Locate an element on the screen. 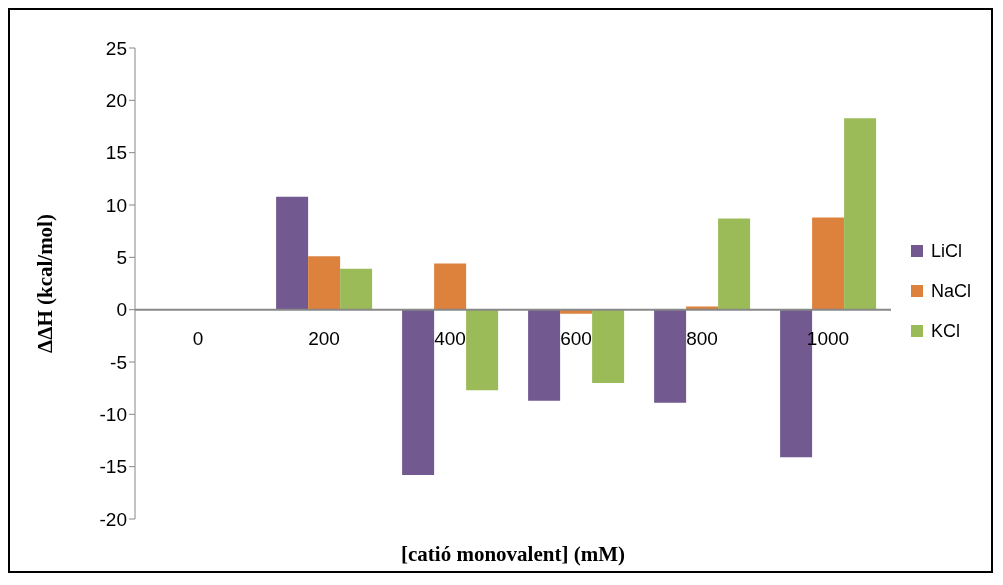 The image size is (1003, 585). y-tick-label: 20 is located at coordinates (116, 101).